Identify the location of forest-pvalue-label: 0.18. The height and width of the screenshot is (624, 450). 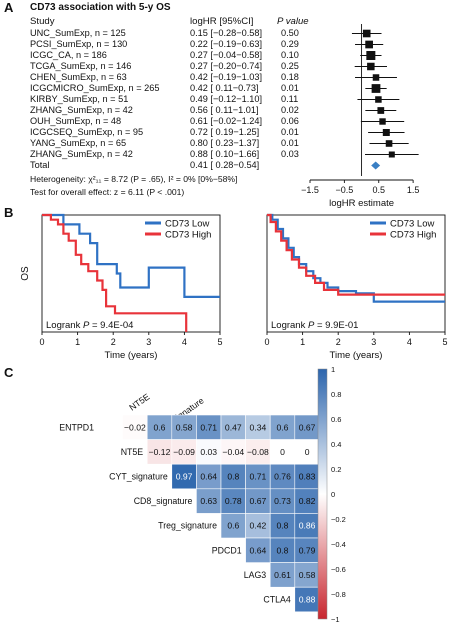
(290, 77).